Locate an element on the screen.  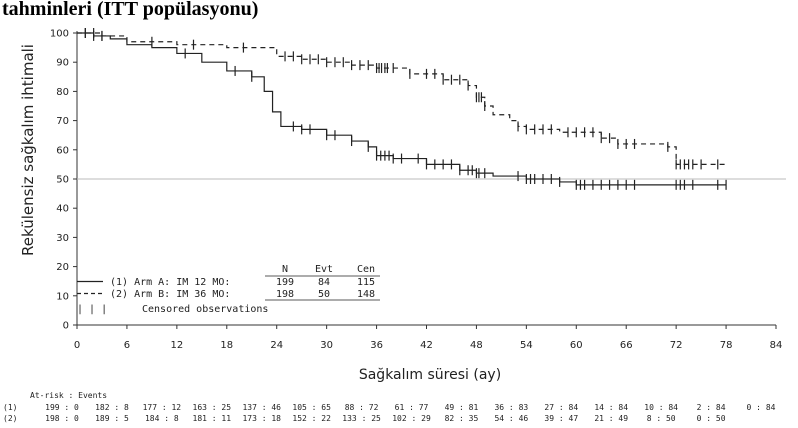
x-axis-label: Sağkalım süresi (ay) is located at coordinates (430, 375).